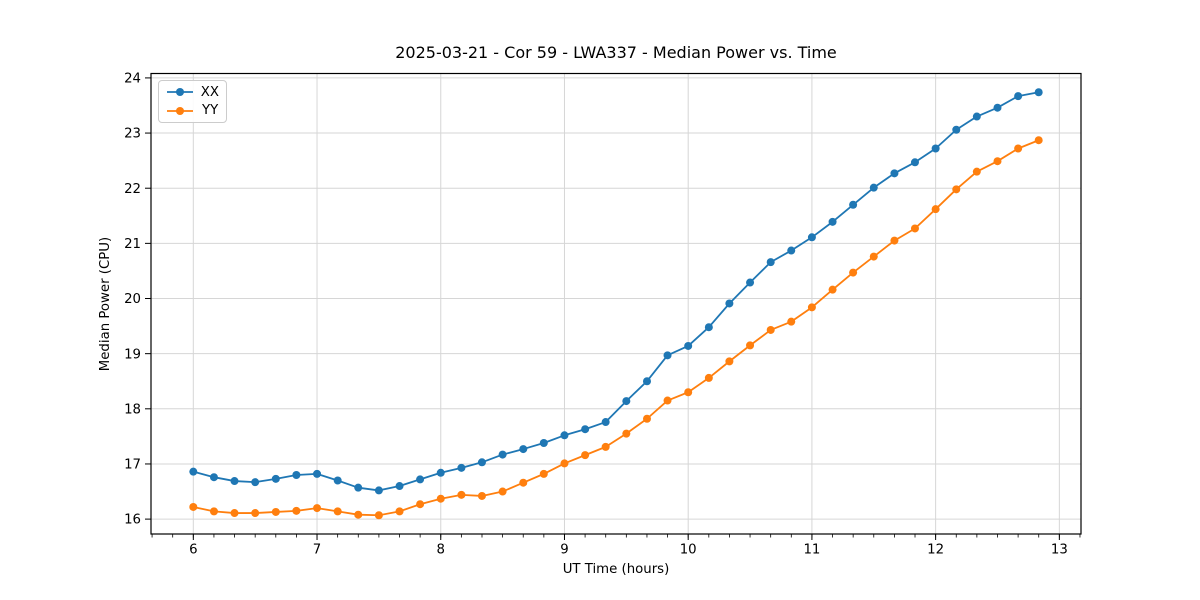  Describe the element at coordinates (132, 79) in the screenshot. I see `y-tick-label: 24` at that location.